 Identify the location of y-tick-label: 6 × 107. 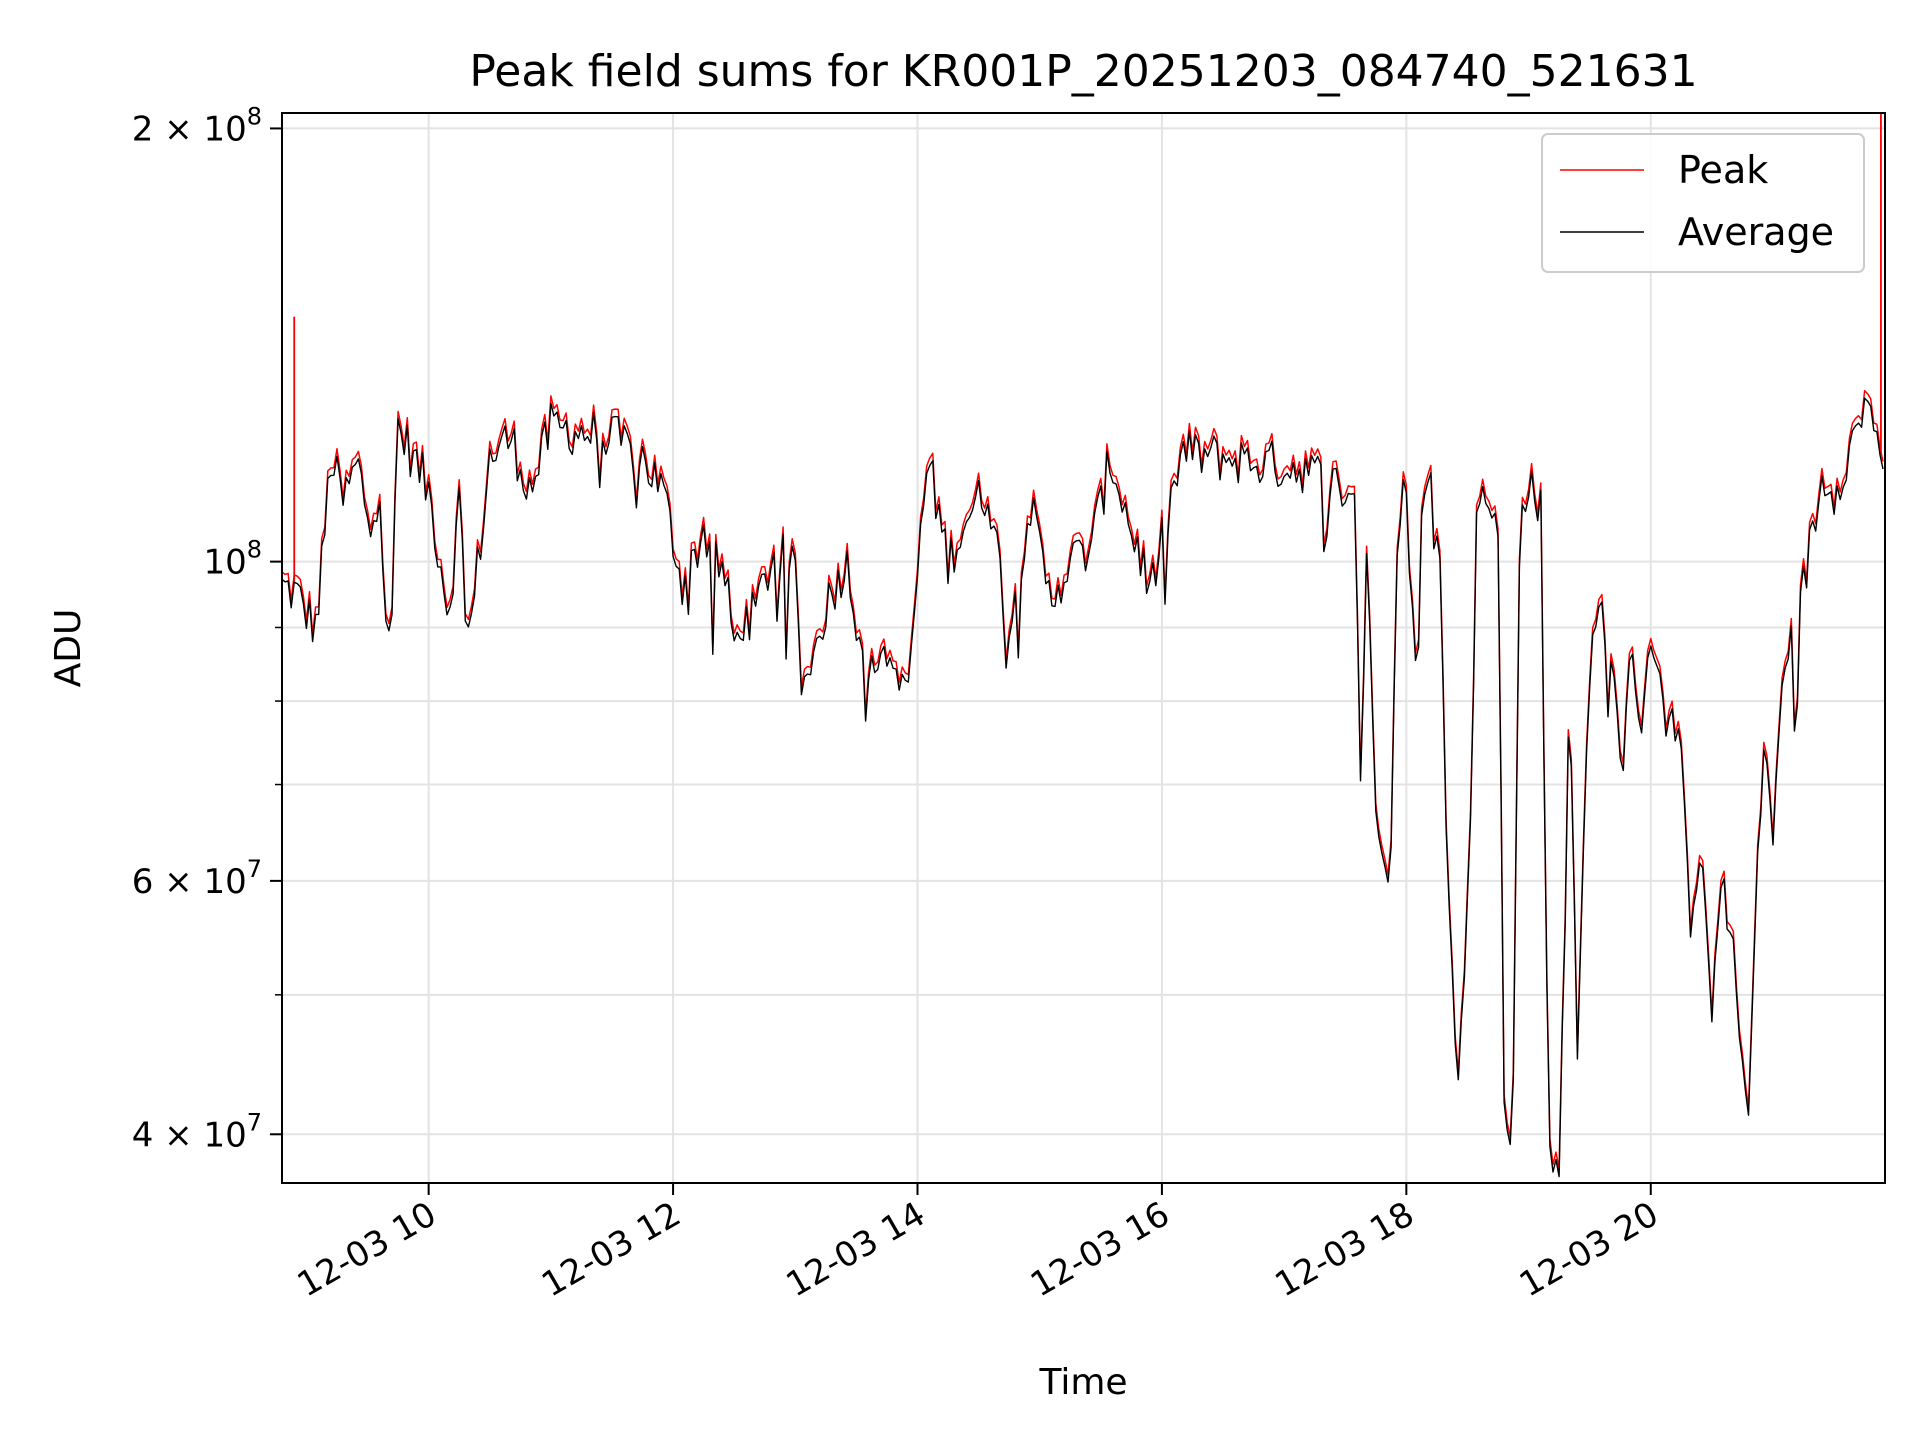
(197, 878).